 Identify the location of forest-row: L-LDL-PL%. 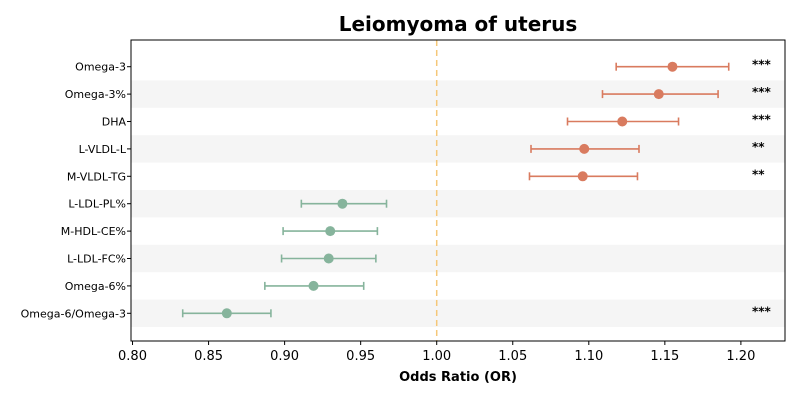
(228, 204).